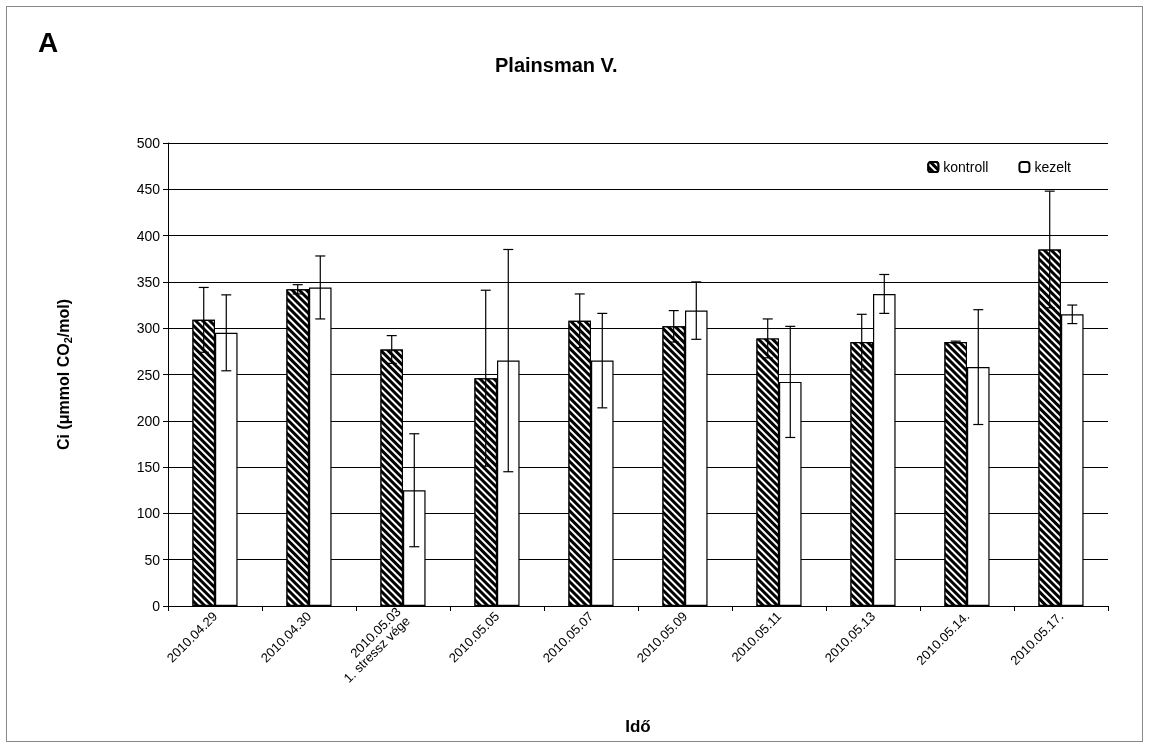 Image resolution: width=1151 pixels, height=744 pixels. I want to click on y-tick-label: 100, so click(148, 513).